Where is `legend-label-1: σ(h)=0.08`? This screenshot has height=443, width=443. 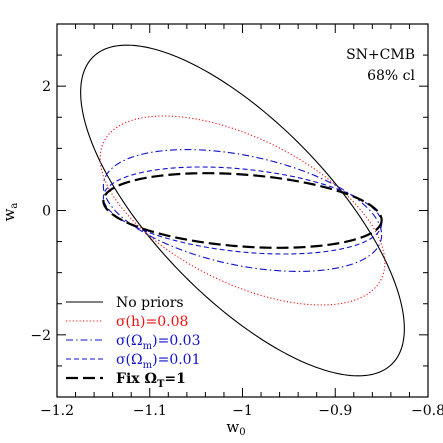
legend-label-1: σ(h)=0.08 is located at coordinates (152, 322).